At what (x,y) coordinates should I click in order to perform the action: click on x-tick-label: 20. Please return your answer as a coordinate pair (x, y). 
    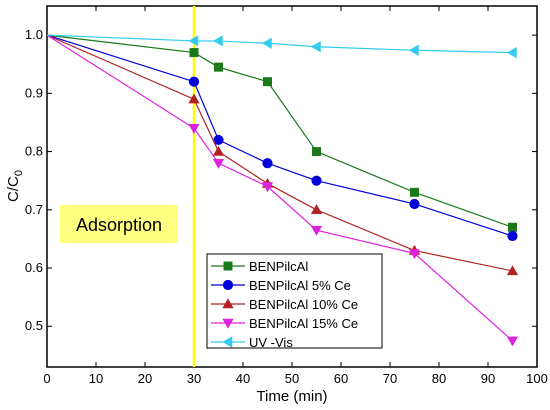
    Looking at the image, I should click on (145, 378).